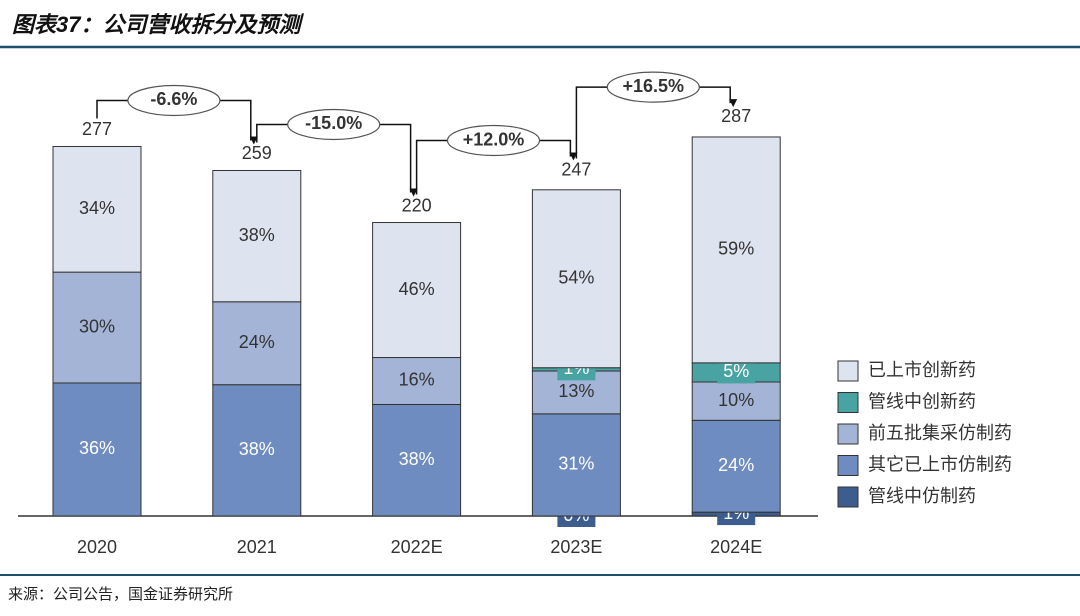  I want to click on total-label: 247, so click(576, 169).